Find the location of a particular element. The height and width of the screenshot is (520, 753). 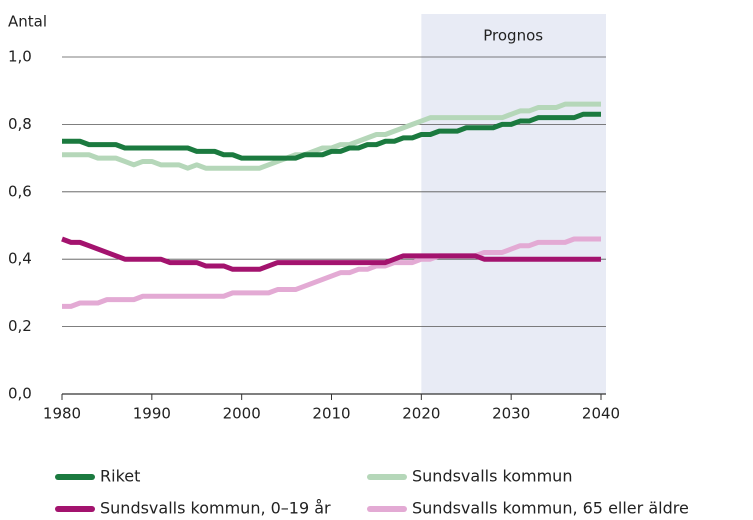

x-tick-label: 2000 is located at coordinates (242, 414).